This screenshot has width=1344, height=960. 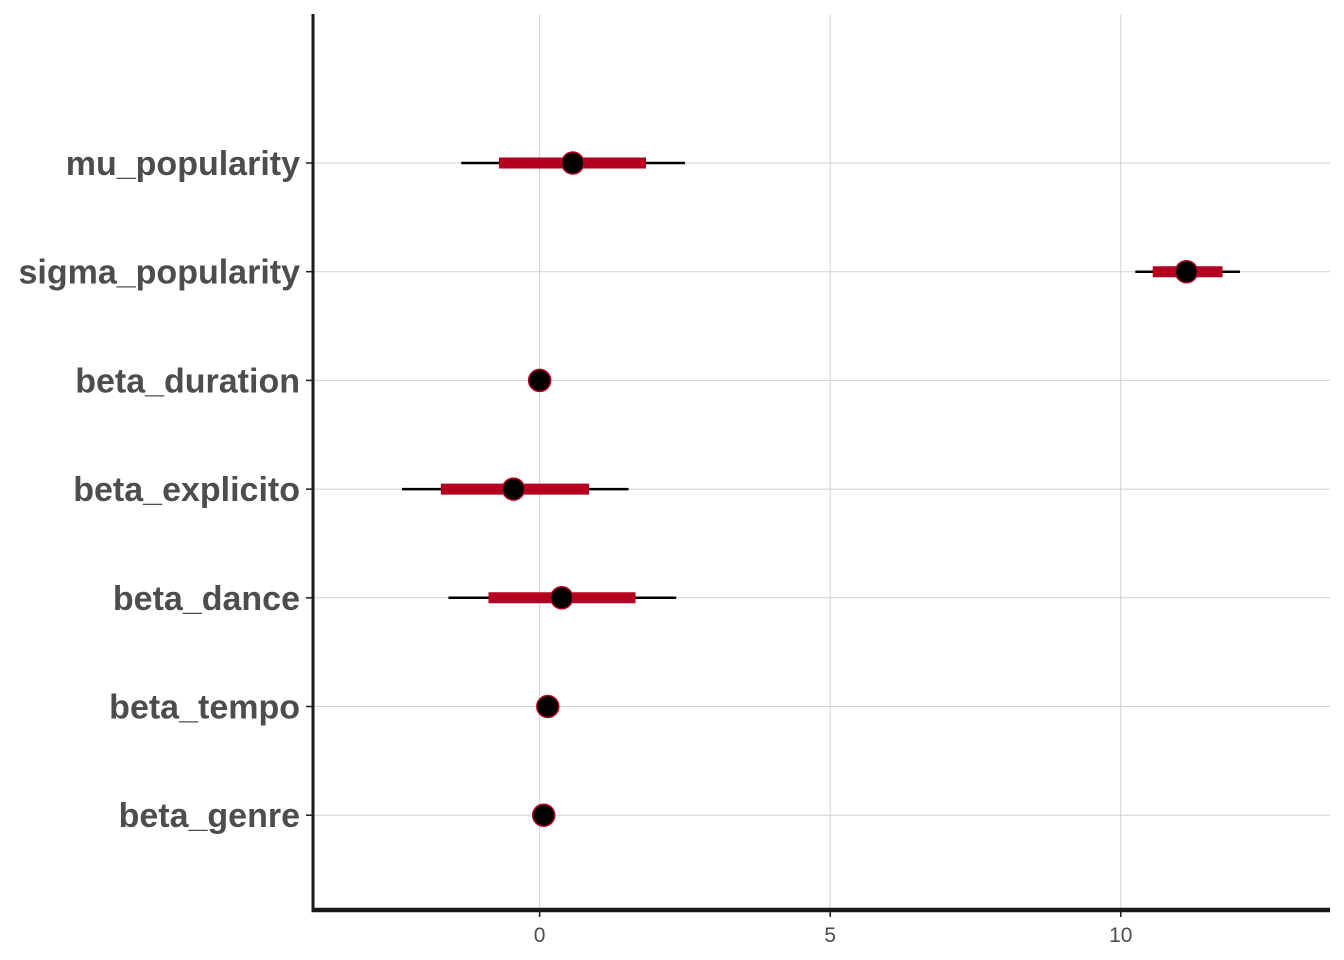 I want to click on param-label-beta-tempo: beta_tempo, so click(x=204, y=708).